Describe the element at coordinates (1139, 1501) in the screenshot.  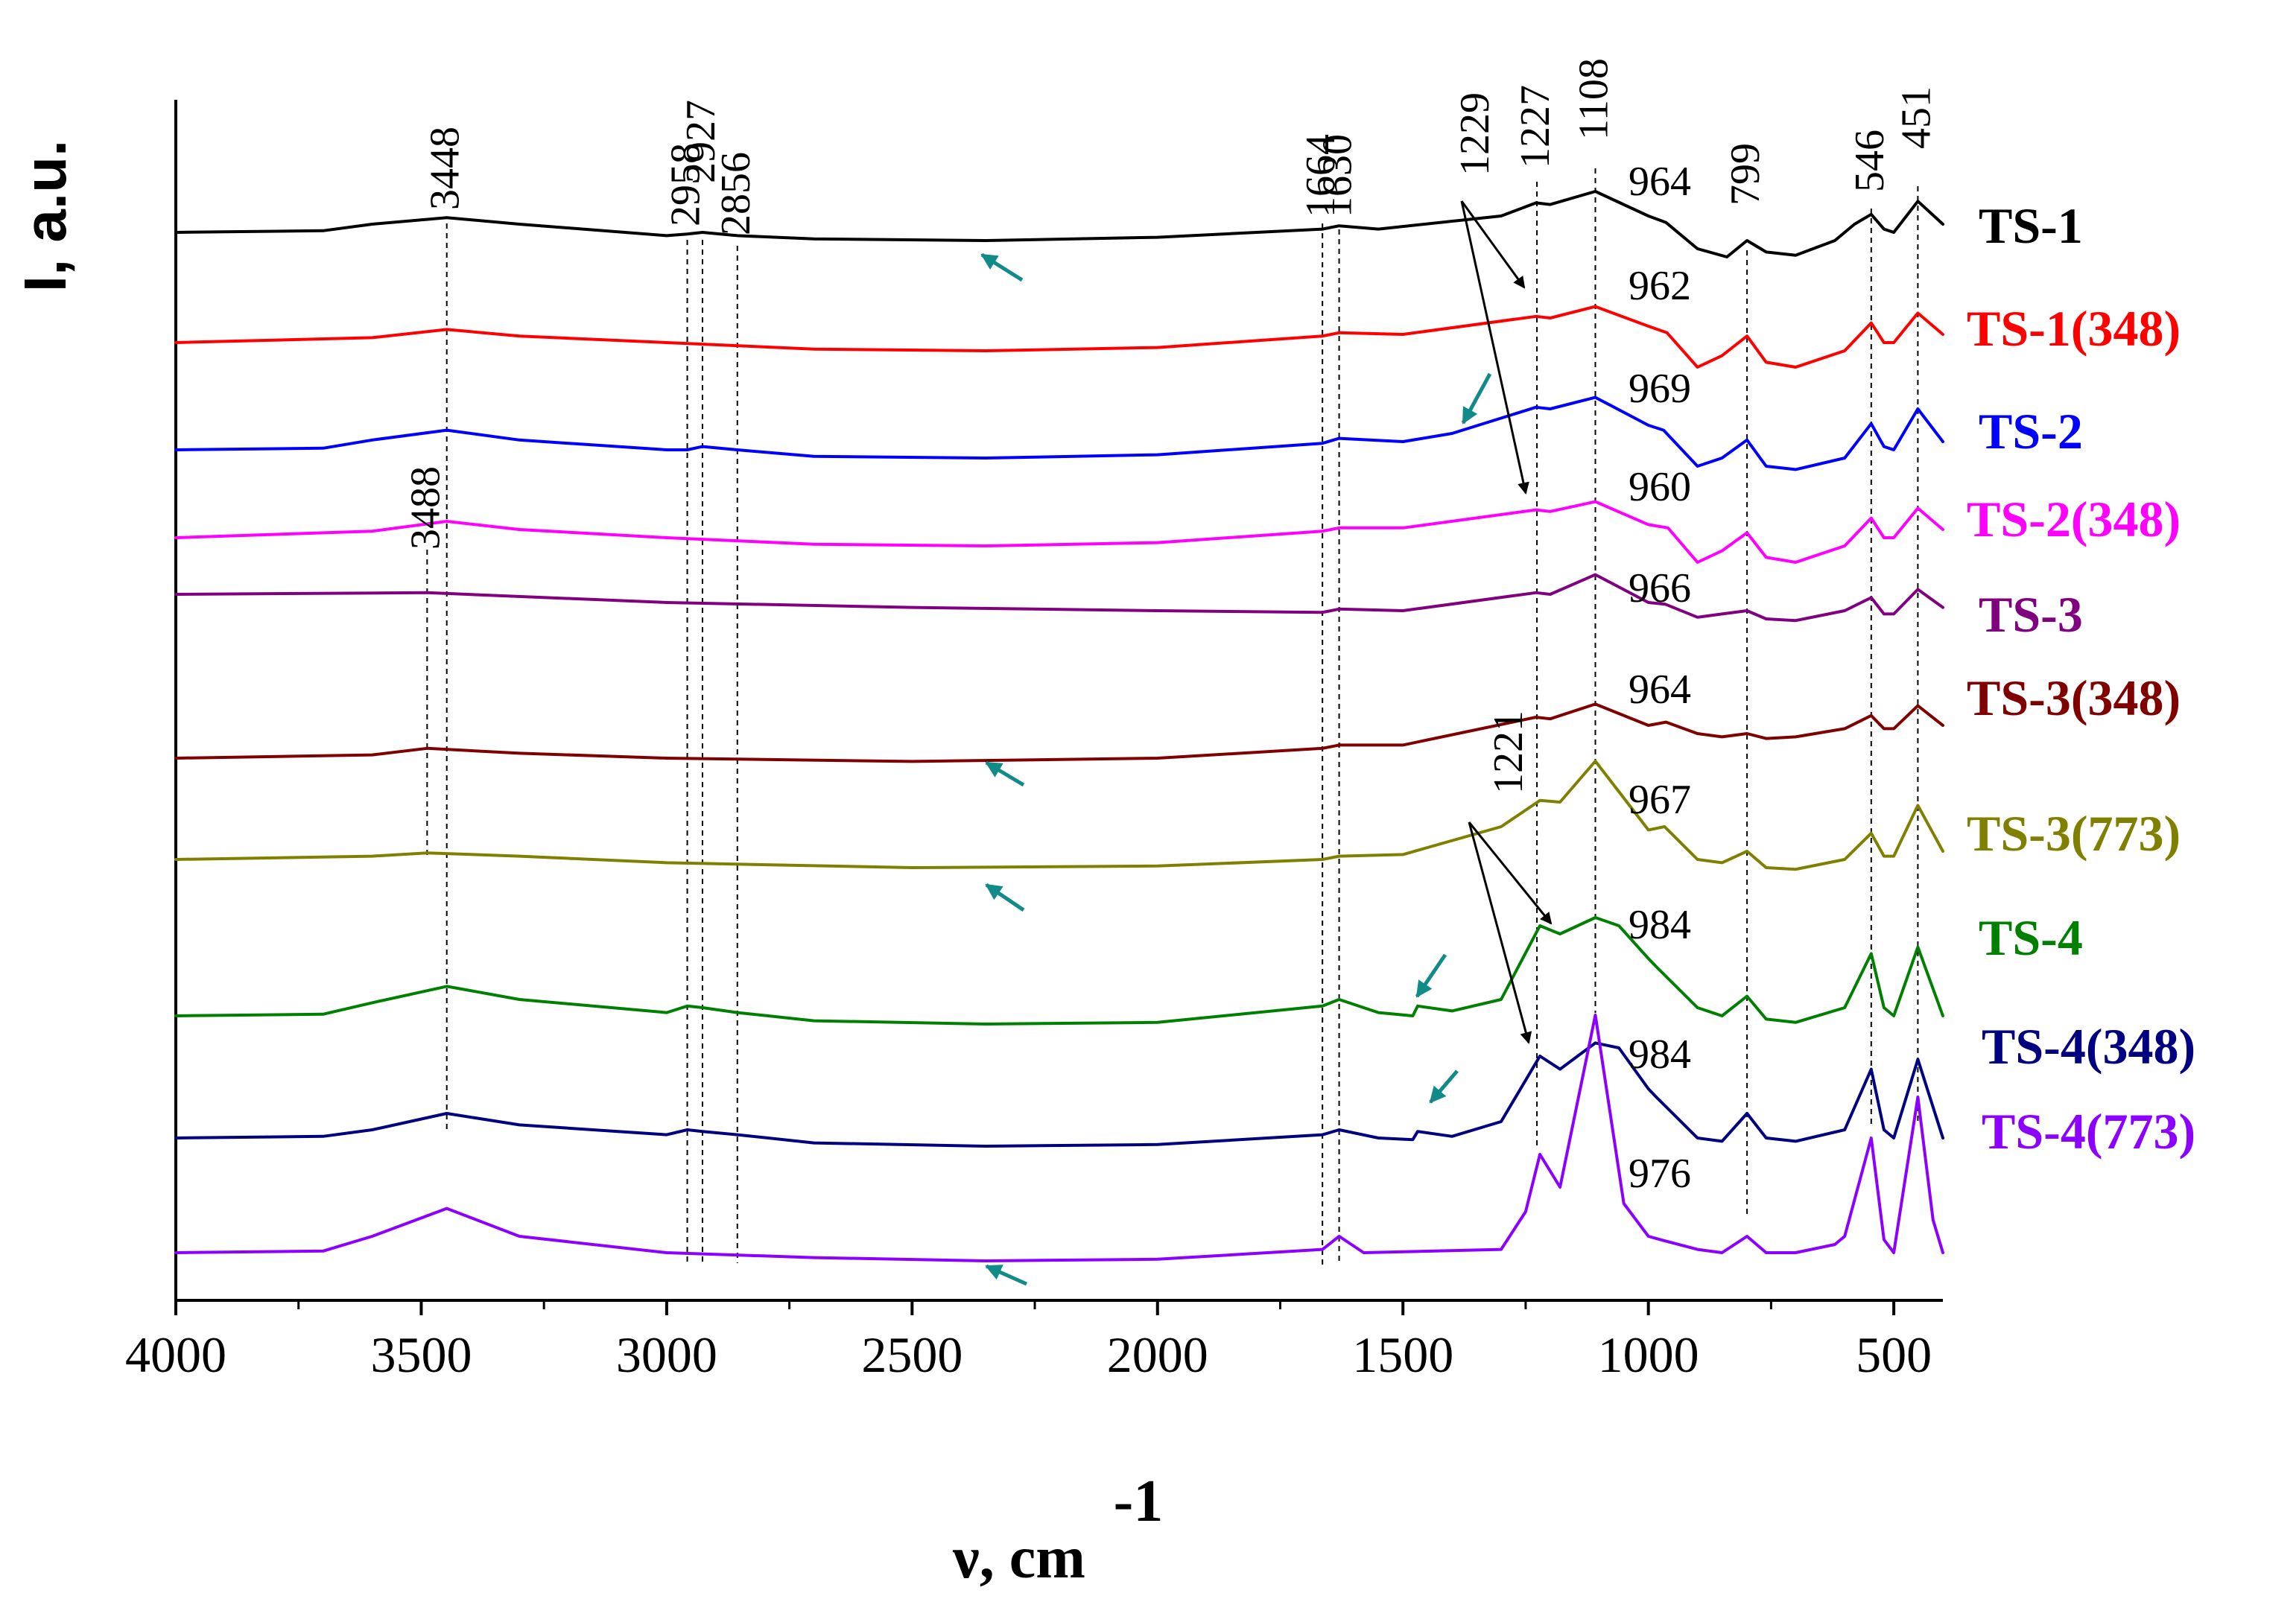
I see `x-axis-label-superscript: -1` at that location.